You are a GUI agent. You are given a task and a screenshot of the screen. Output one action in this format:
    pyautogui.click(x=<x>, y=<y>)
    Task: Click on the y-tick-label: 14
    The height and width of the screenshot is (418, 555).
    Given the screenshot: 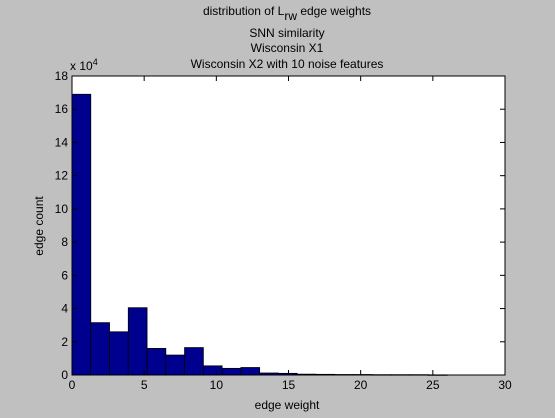 What is the action you would take?
    pyautogui.click(x=62, y=142)
    